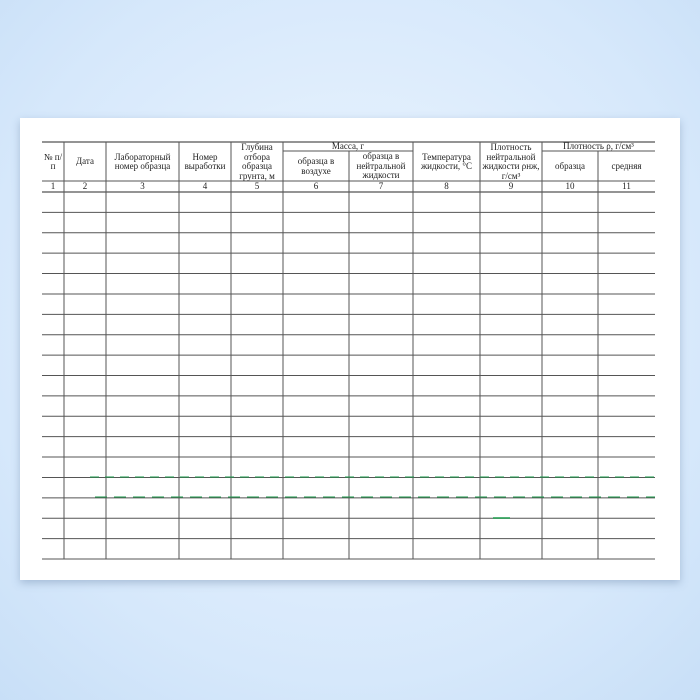  Describe the element at coordinates (142, 185) in the screenshot. I see `column-number: 3` at that location.